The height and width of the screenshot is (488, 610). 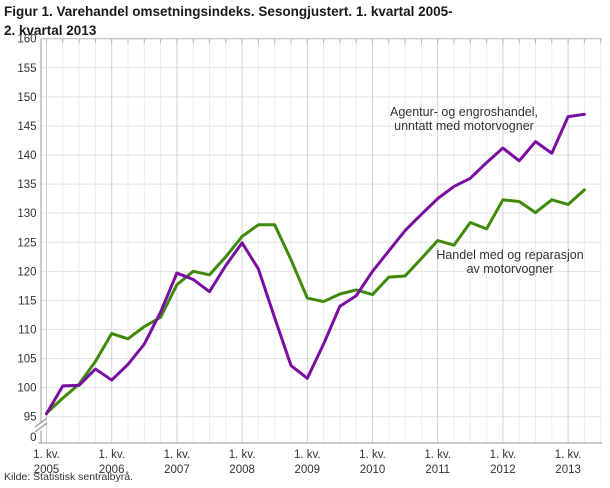 What do you see at coordinates (26, 40) in the screenshot?
I see `y-tick-label: 160` at bounding box center [26, 40].